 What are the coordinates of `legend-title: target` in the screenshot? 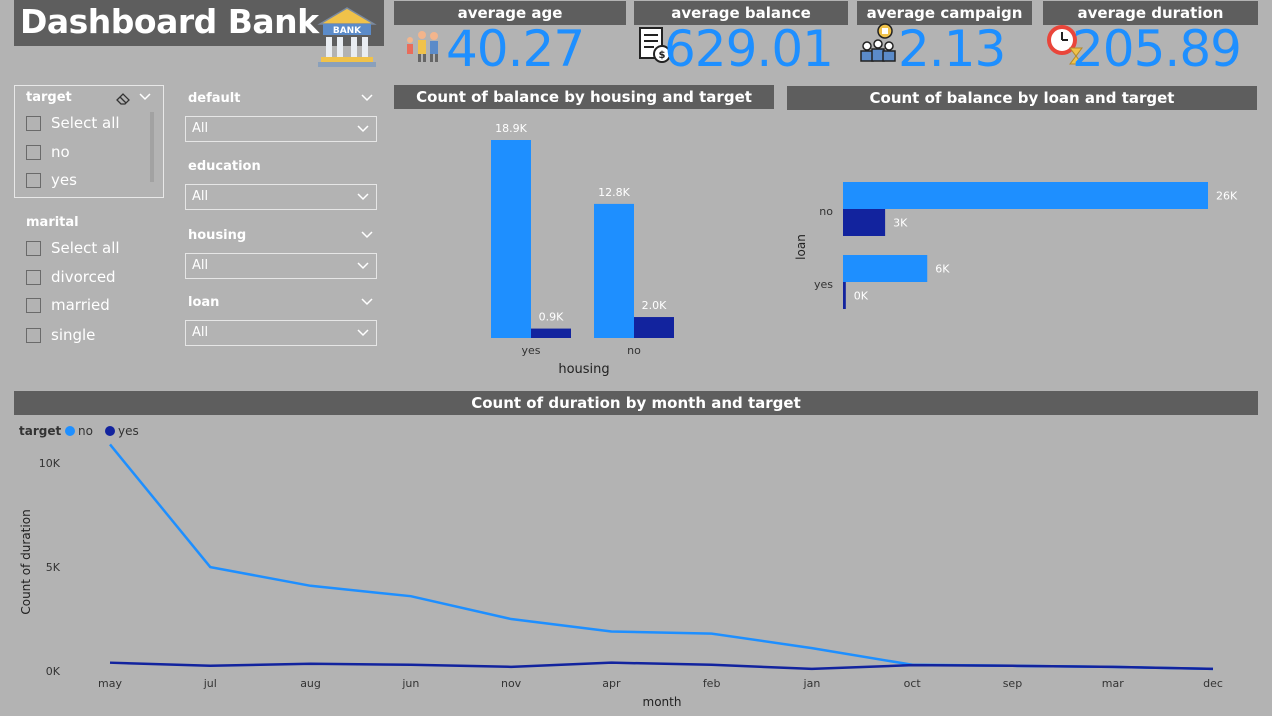 It's located at (40, 431).